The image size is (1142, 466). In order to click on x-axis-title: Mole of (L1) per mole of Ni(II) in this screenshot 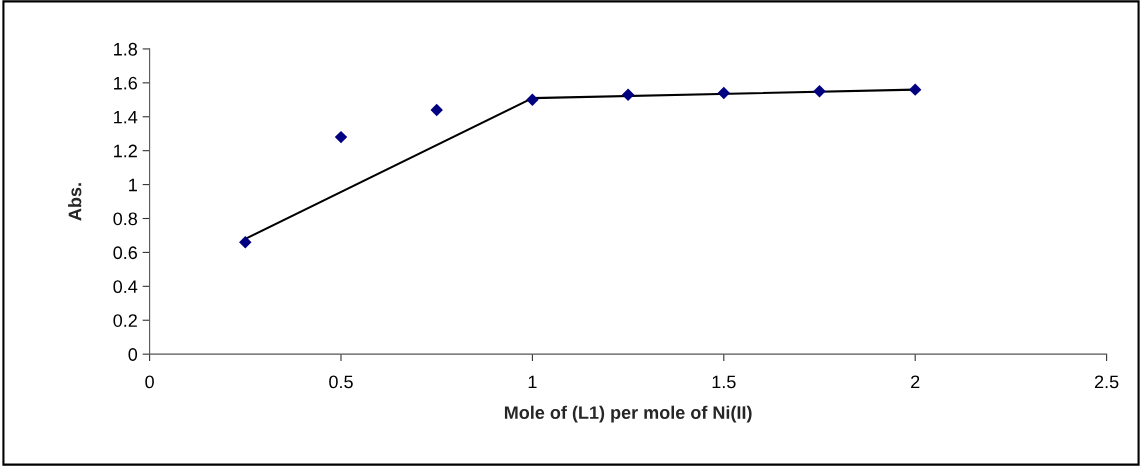, I will do `click(628, 414)`.